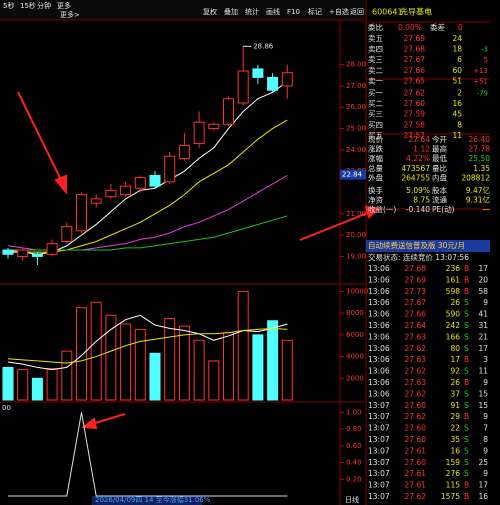  Describe the element at coordinates (387, 12) in the screenshot. I see `stock-code: 600641` at that location.